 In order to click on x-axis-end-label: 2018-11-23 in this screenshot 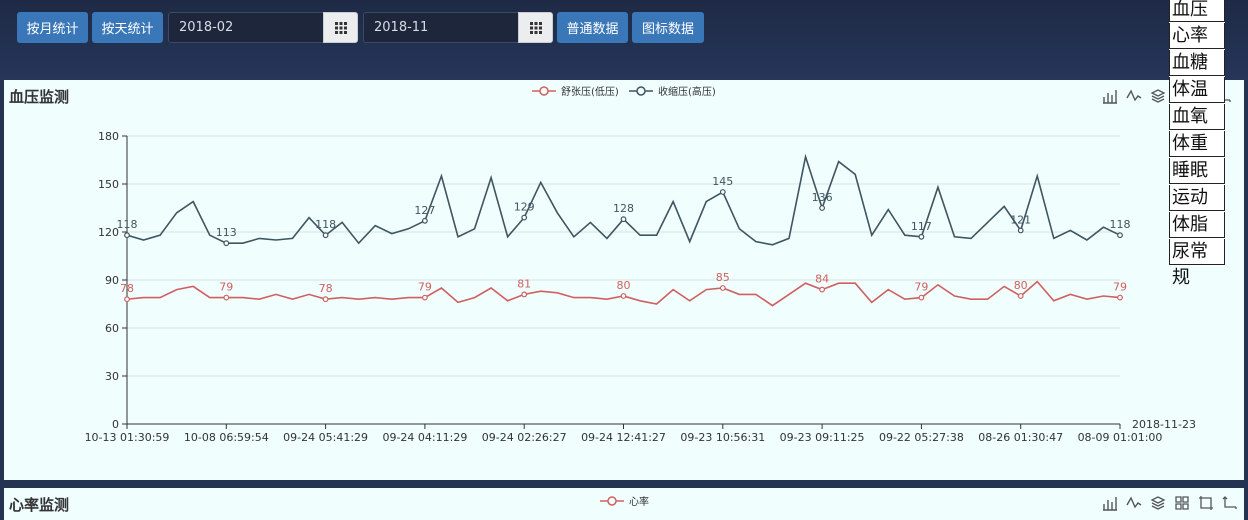, I will do `click(1164, 424)`.